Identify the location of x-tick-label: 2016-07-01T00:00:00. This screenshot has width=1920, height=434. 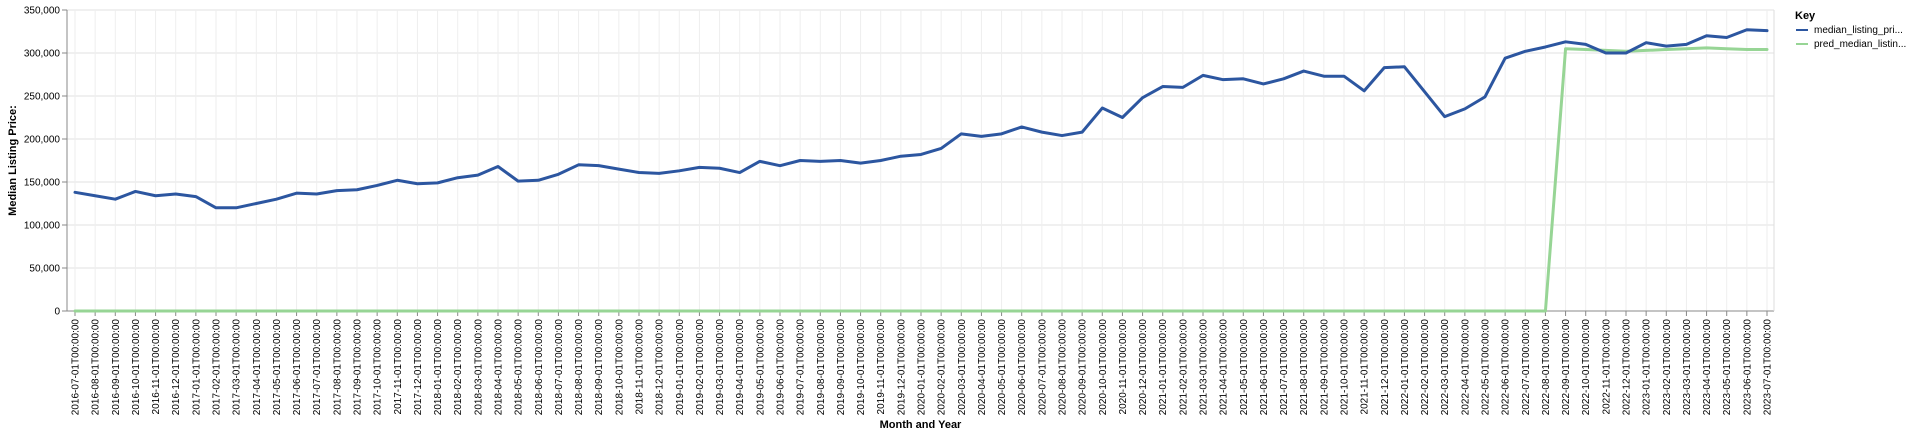
(76, 367).